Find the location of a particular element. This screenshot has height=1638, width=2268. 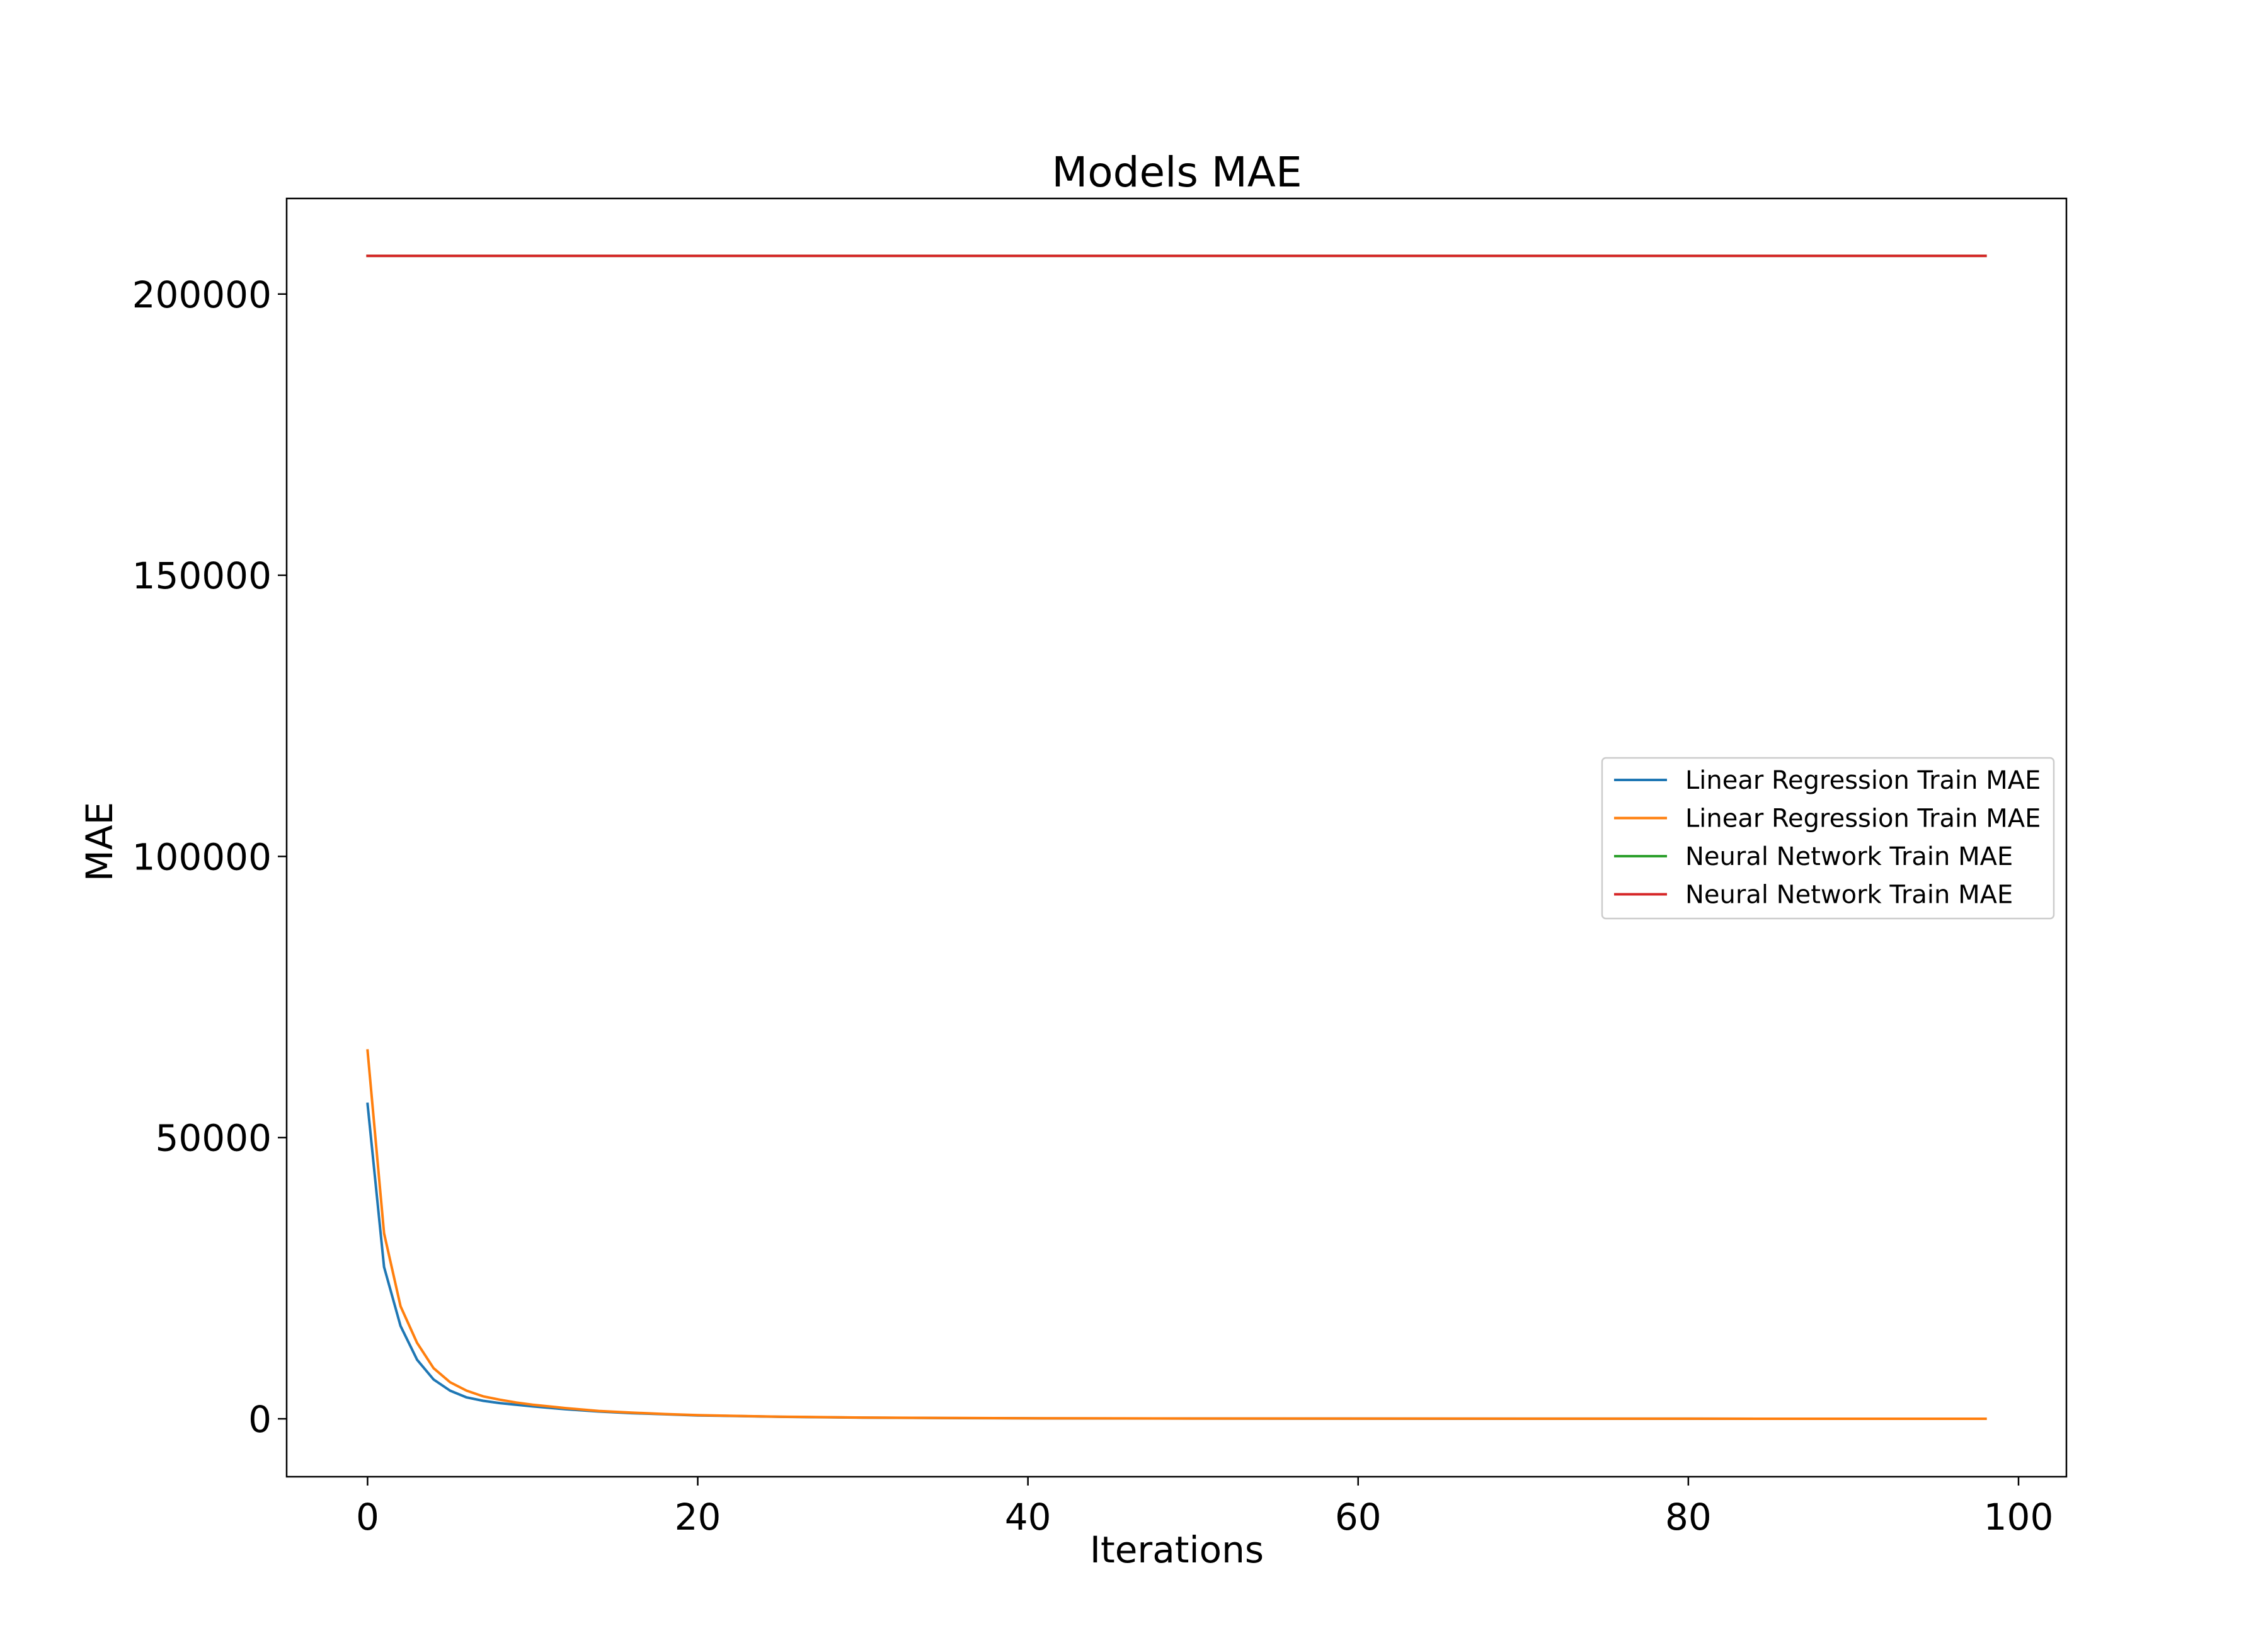

y-tick-label: 0 is located at coordinates (260, 1419).